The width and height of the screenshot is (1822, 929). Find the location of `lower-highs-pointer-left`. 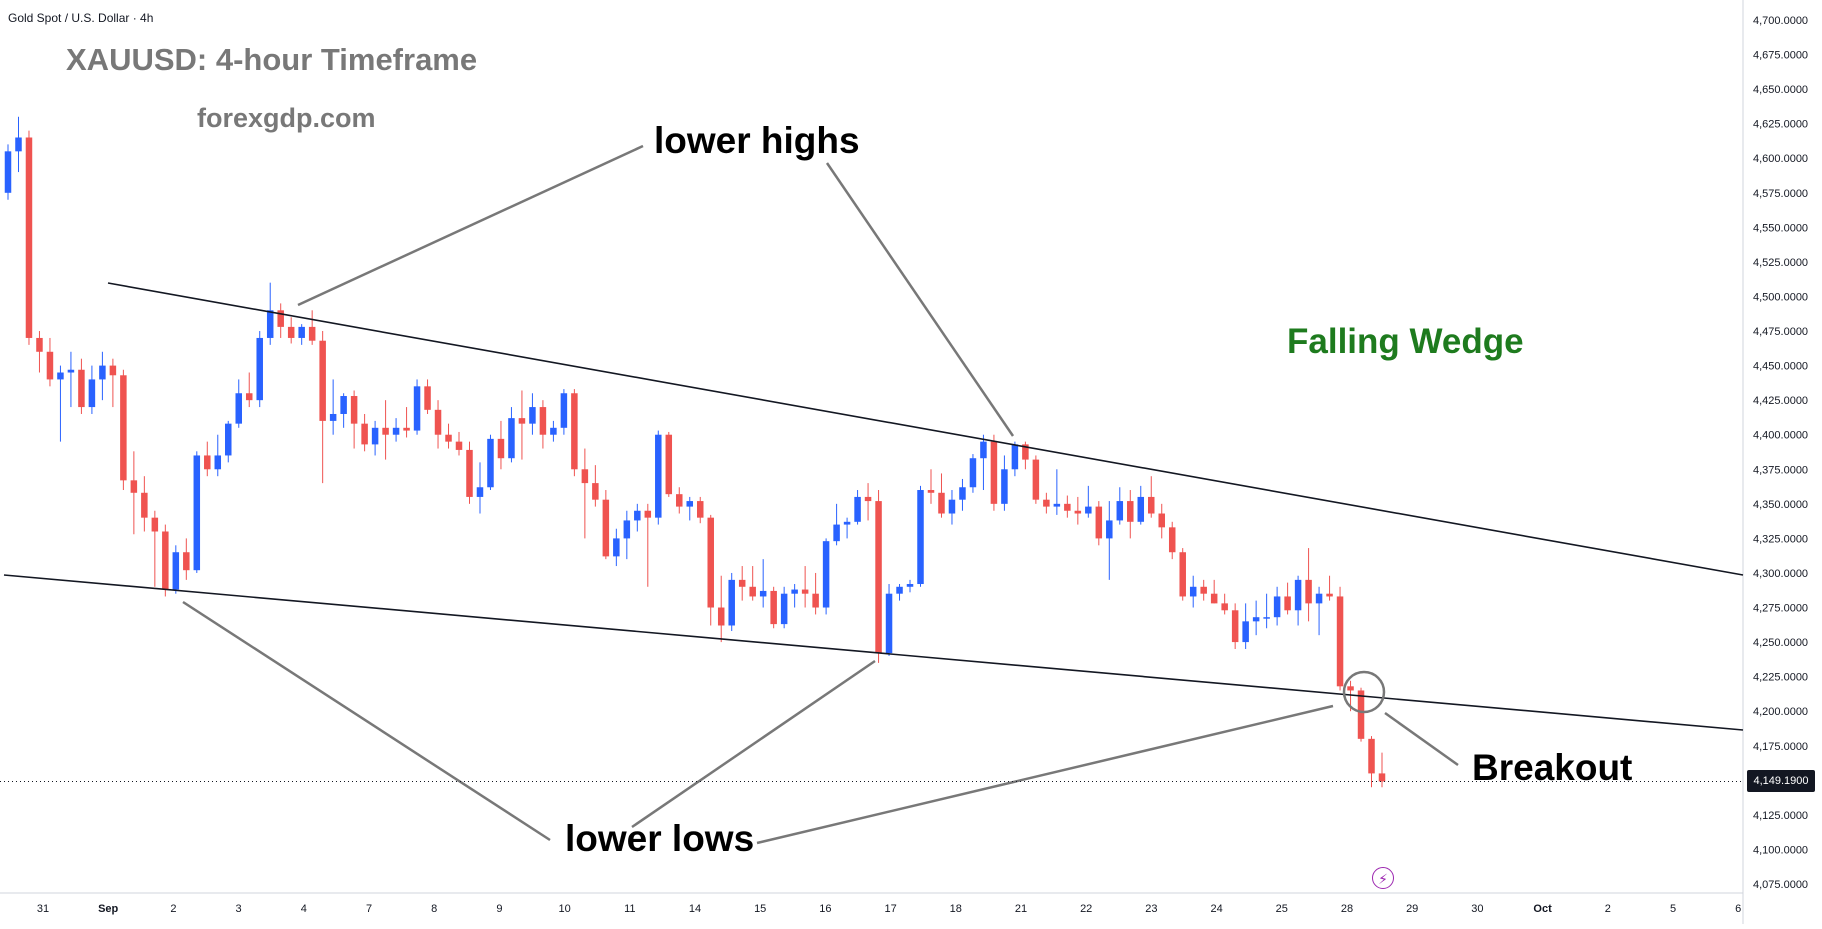

lower-highs-pointer-left is located at coordinates (470, 225).